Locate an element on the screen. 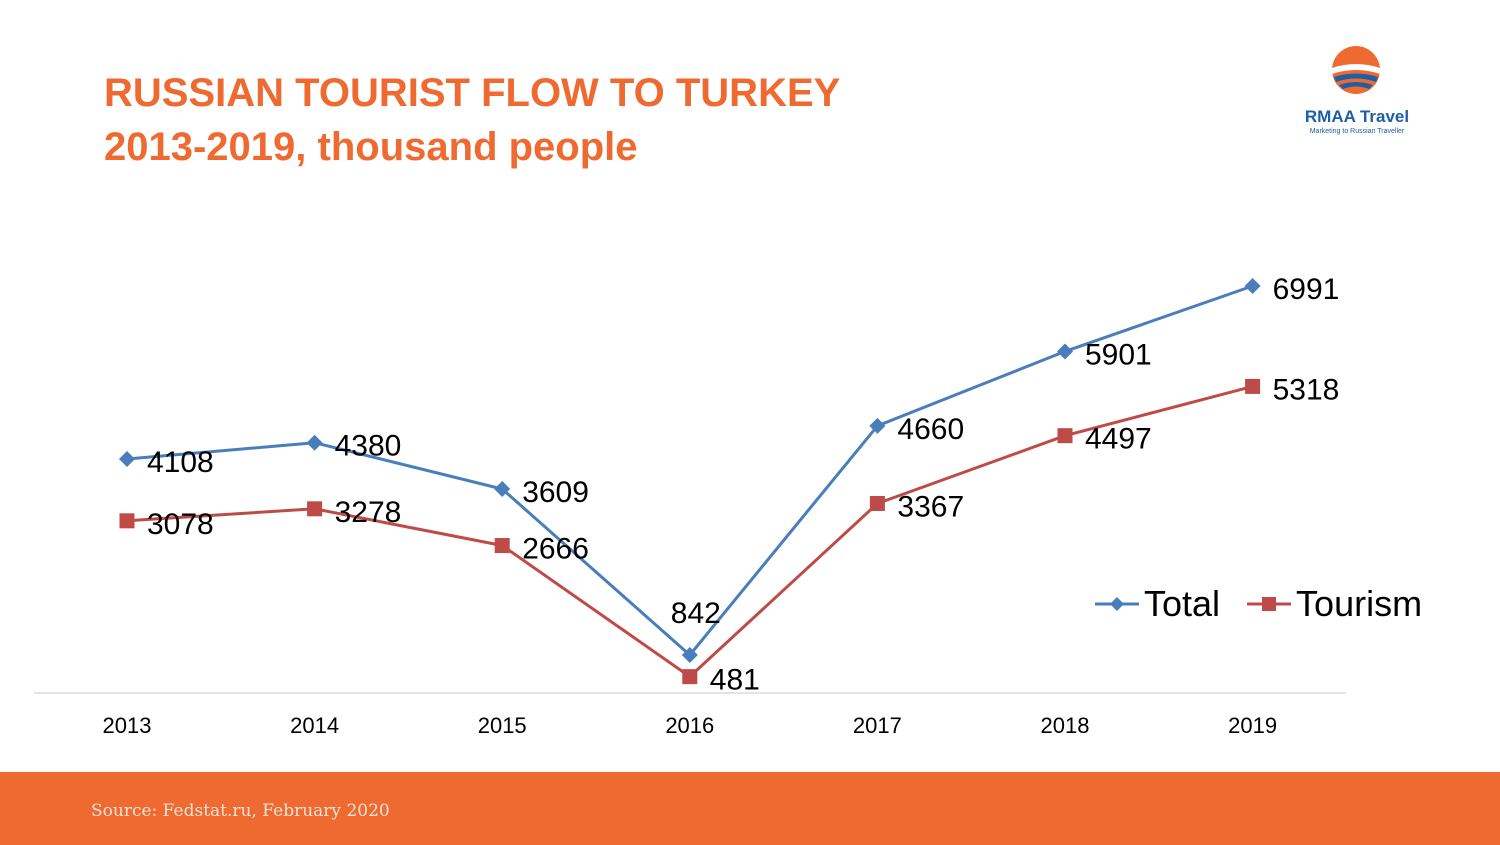 The height and width of the screenshot is (845, 1500). title-line-1: RUSSIAN TOURIST FLOW TO TURKEY is located at coordinates (472, 93).